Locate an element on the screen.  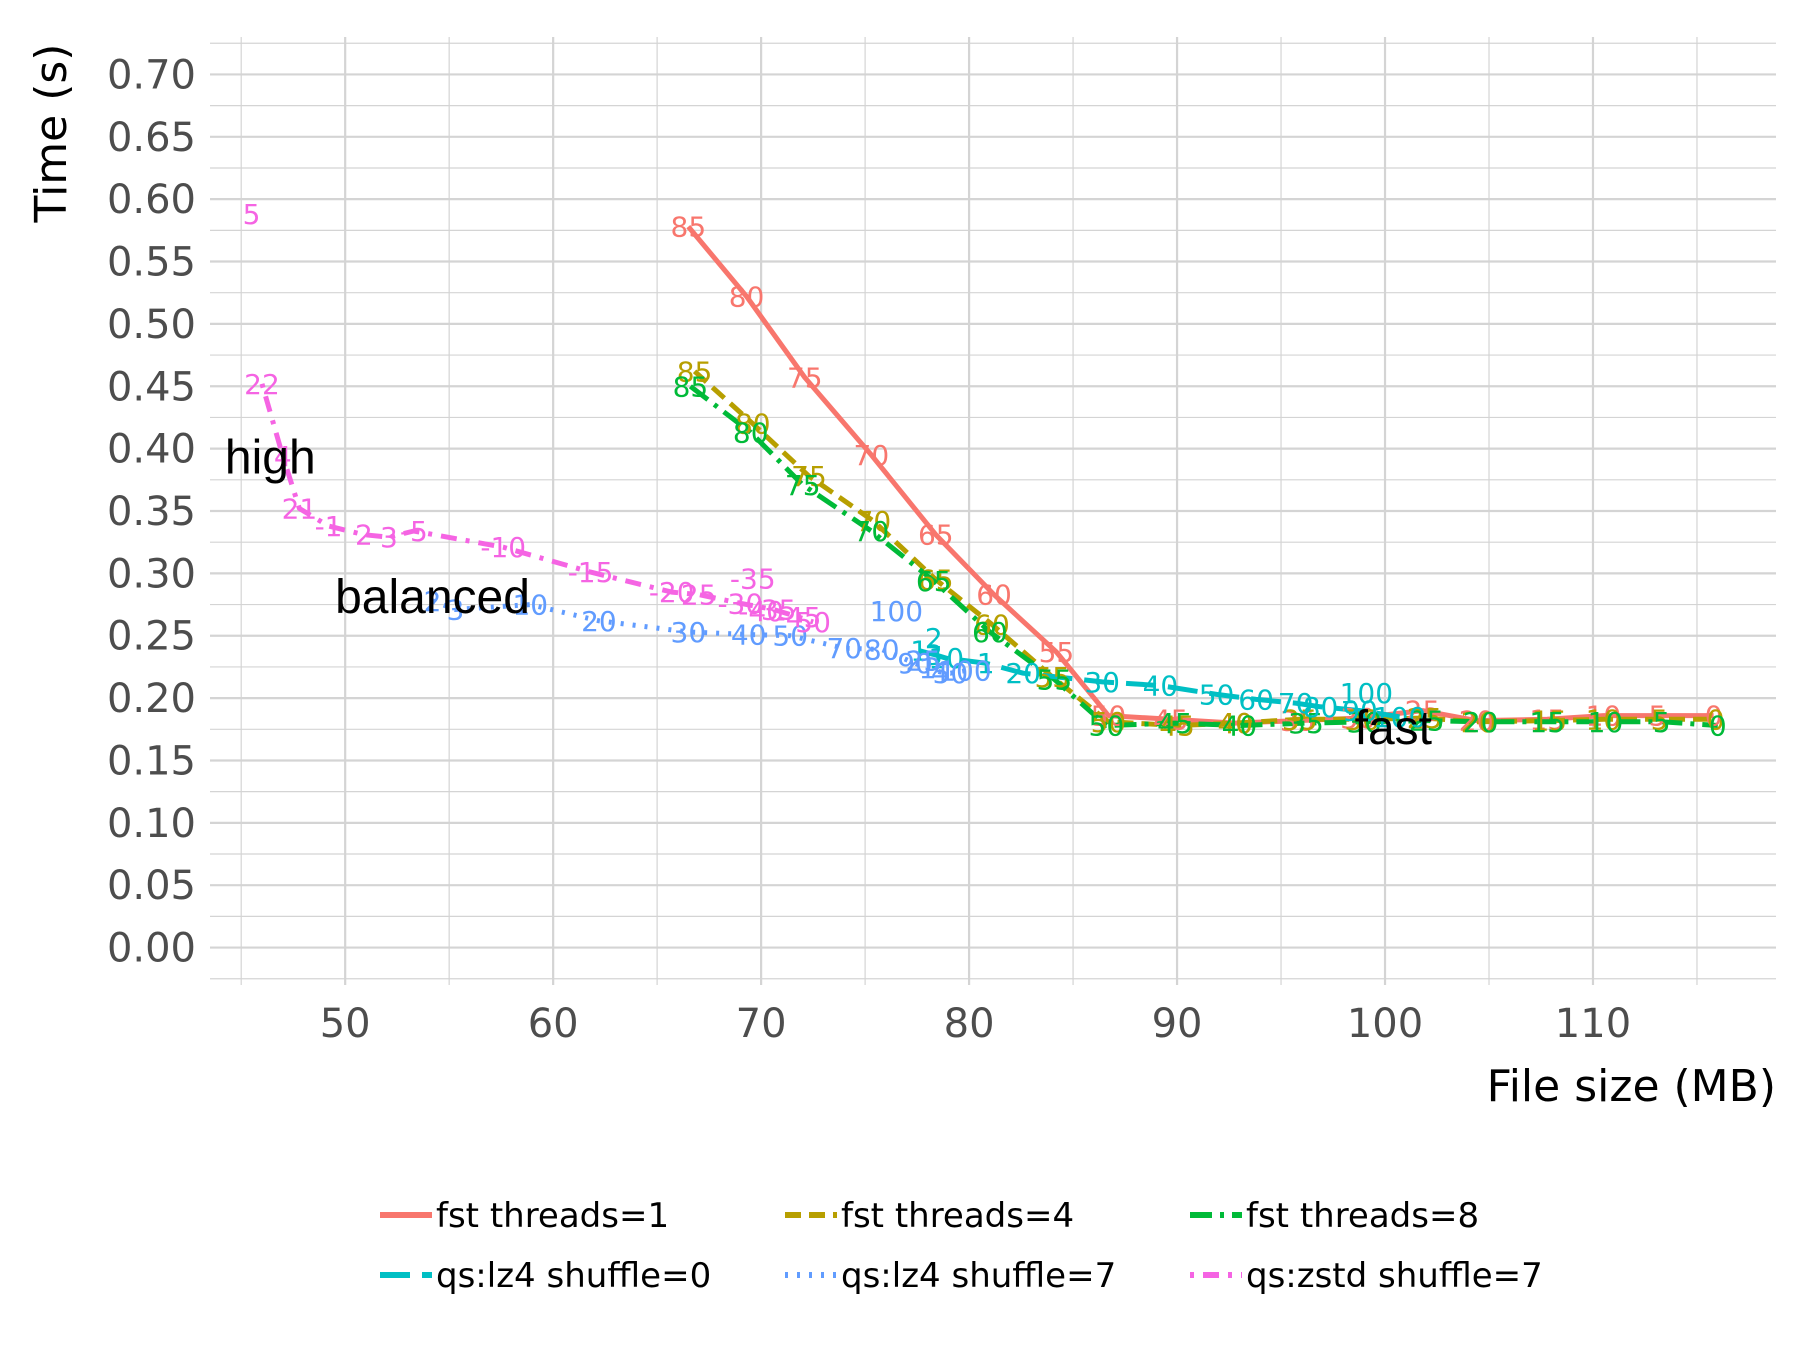
legend-item: fst threads=8 is located at coordinates (1334, 1216).